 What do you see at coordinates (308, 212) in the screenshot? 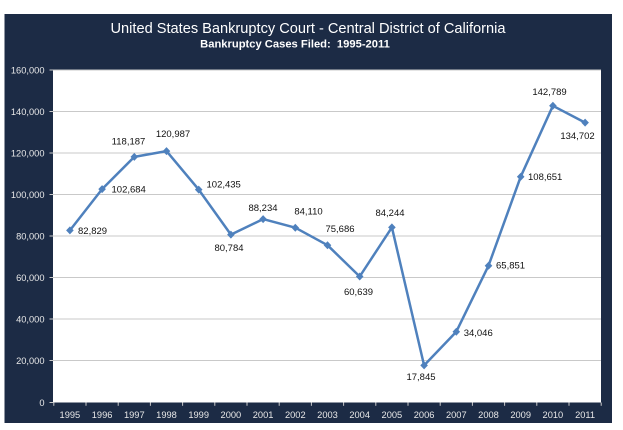
I see `svg-text: 84,110` at bounding box center [308, 212].